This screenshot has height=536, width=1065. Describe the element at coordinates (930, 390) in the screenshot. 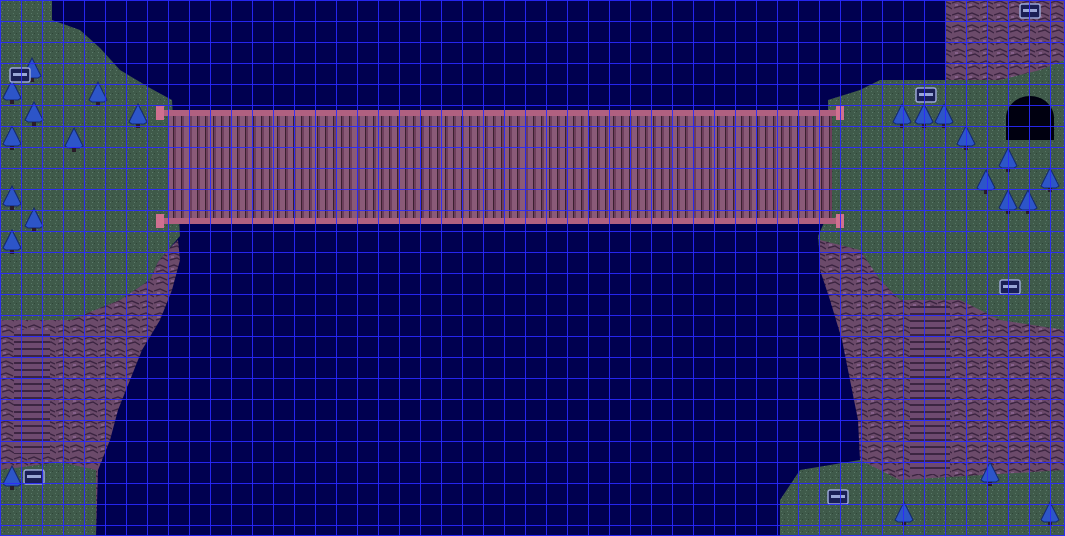

I see `stone-stairs-right` at that location.